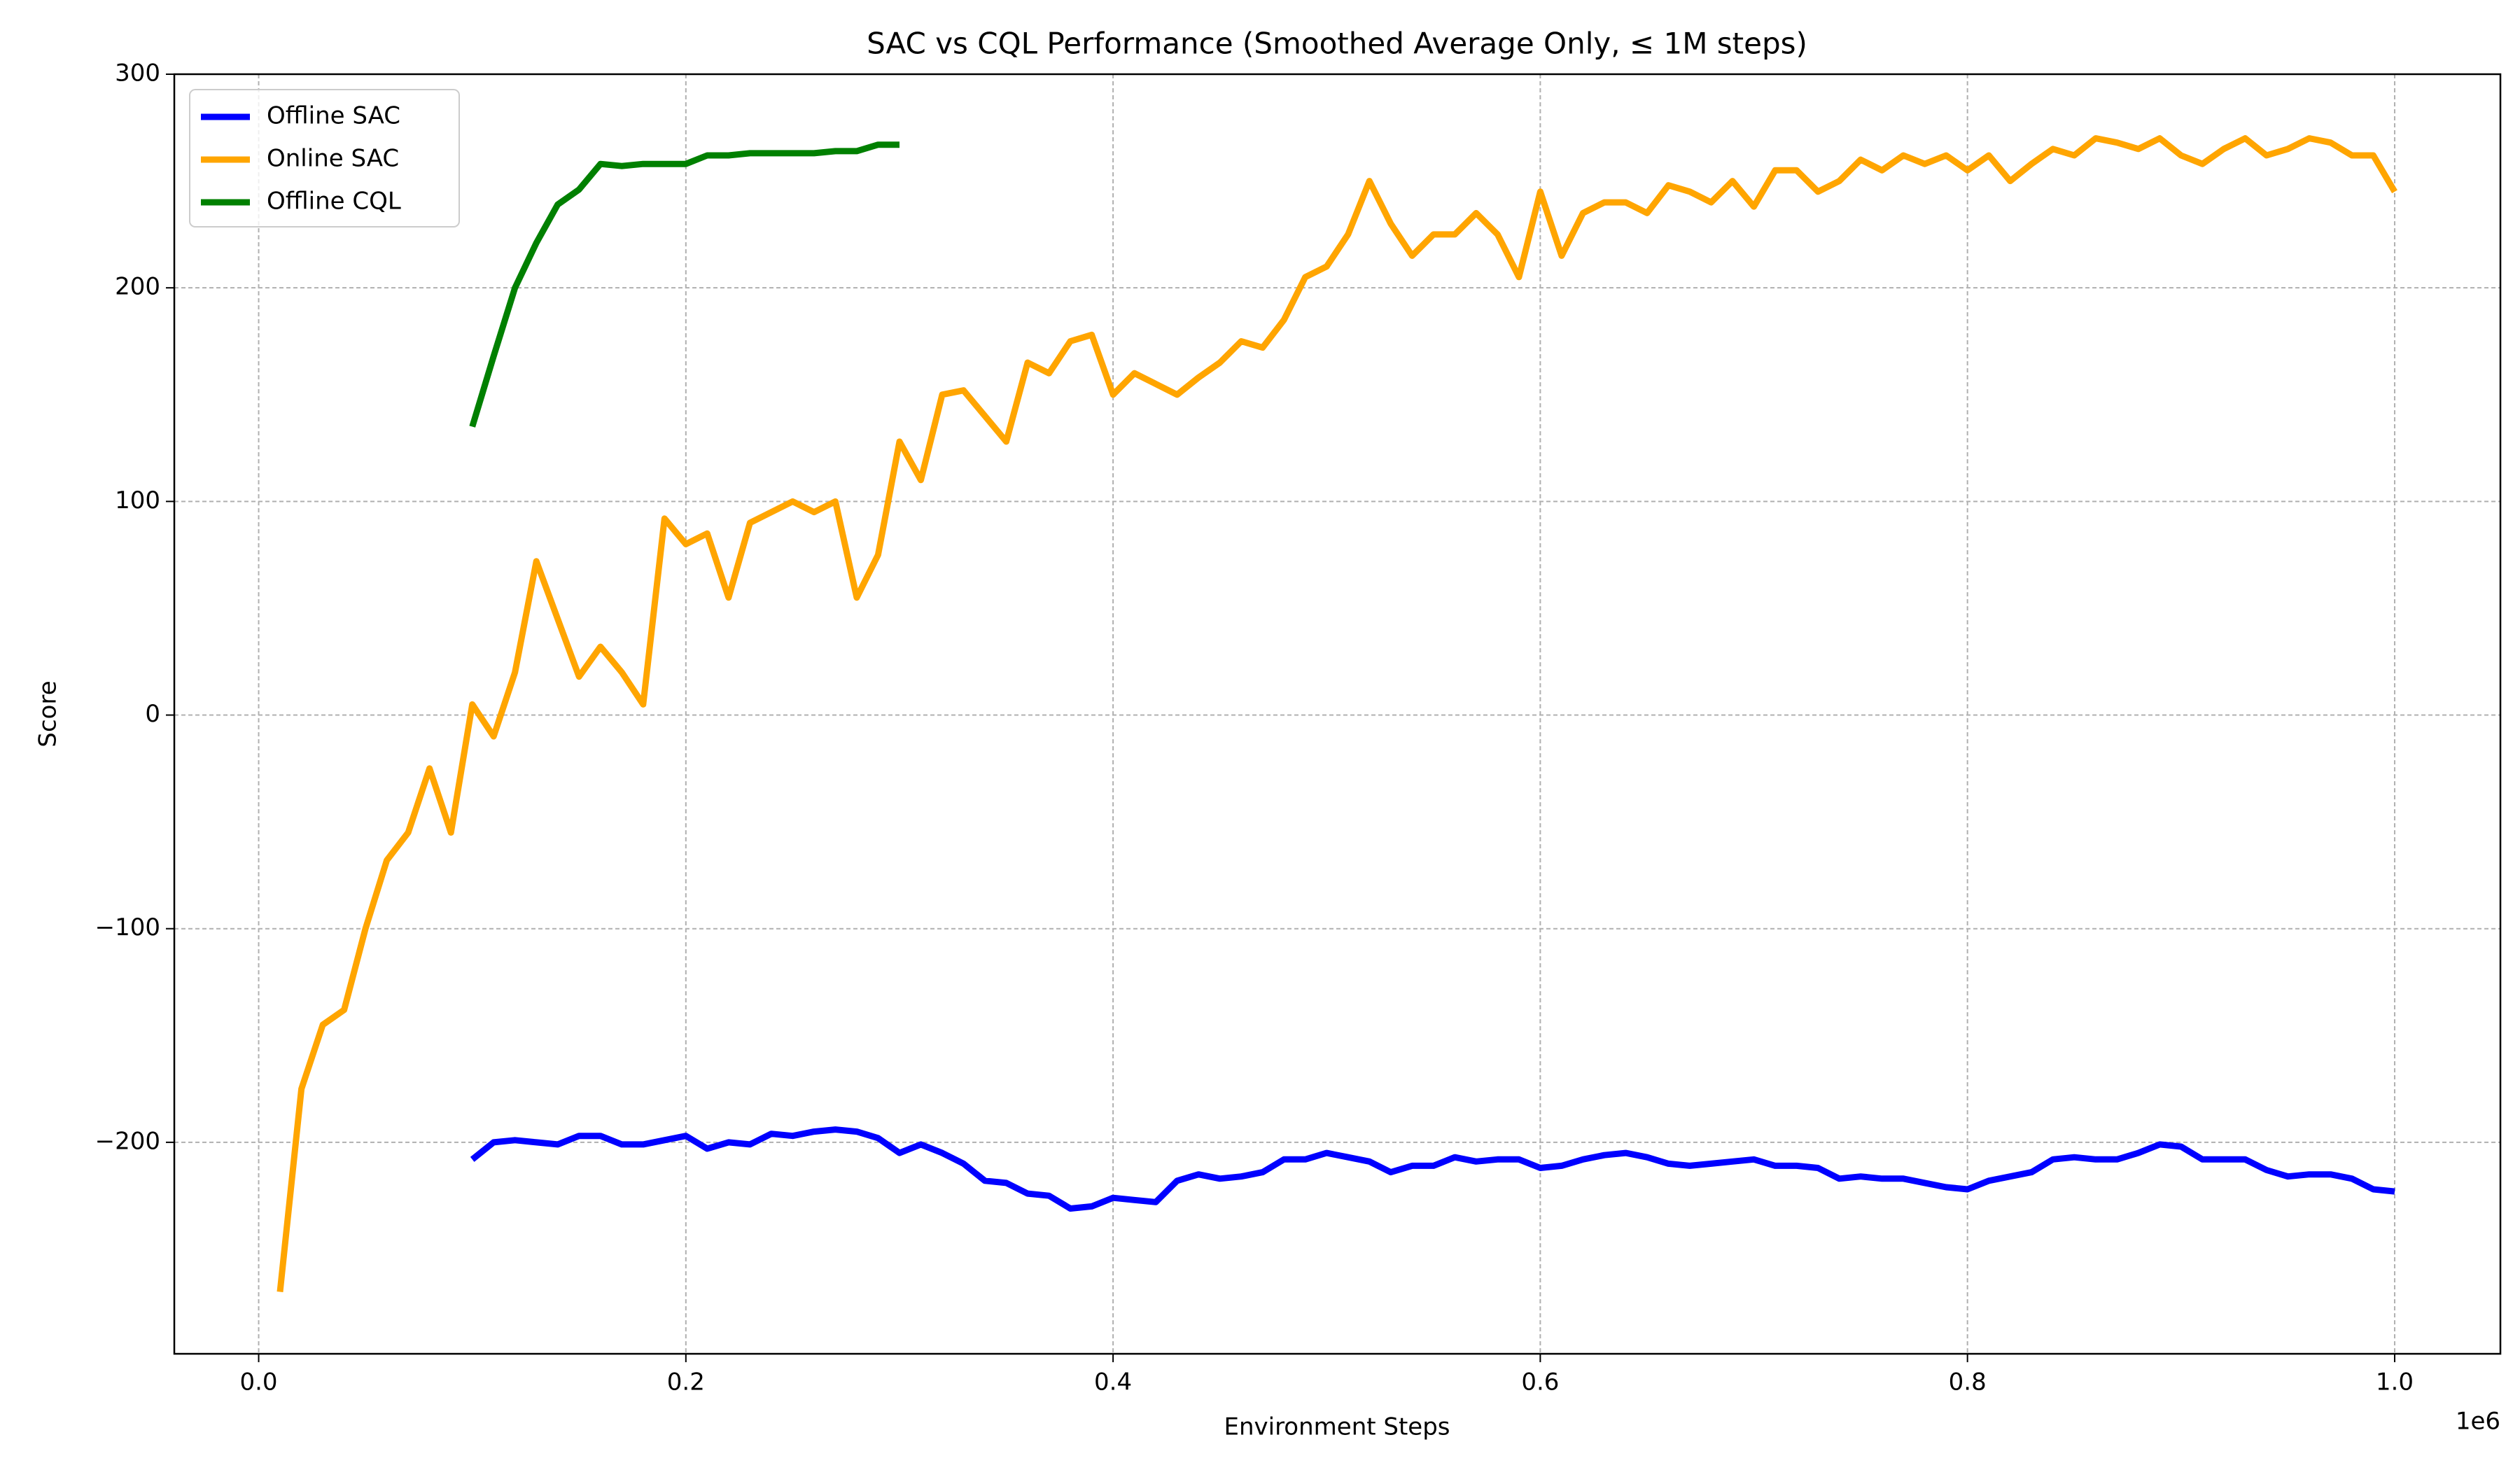 The image size is (2520, 1470). I want to click on x-axis-label: Environment Steps, so click(1337, 1427).